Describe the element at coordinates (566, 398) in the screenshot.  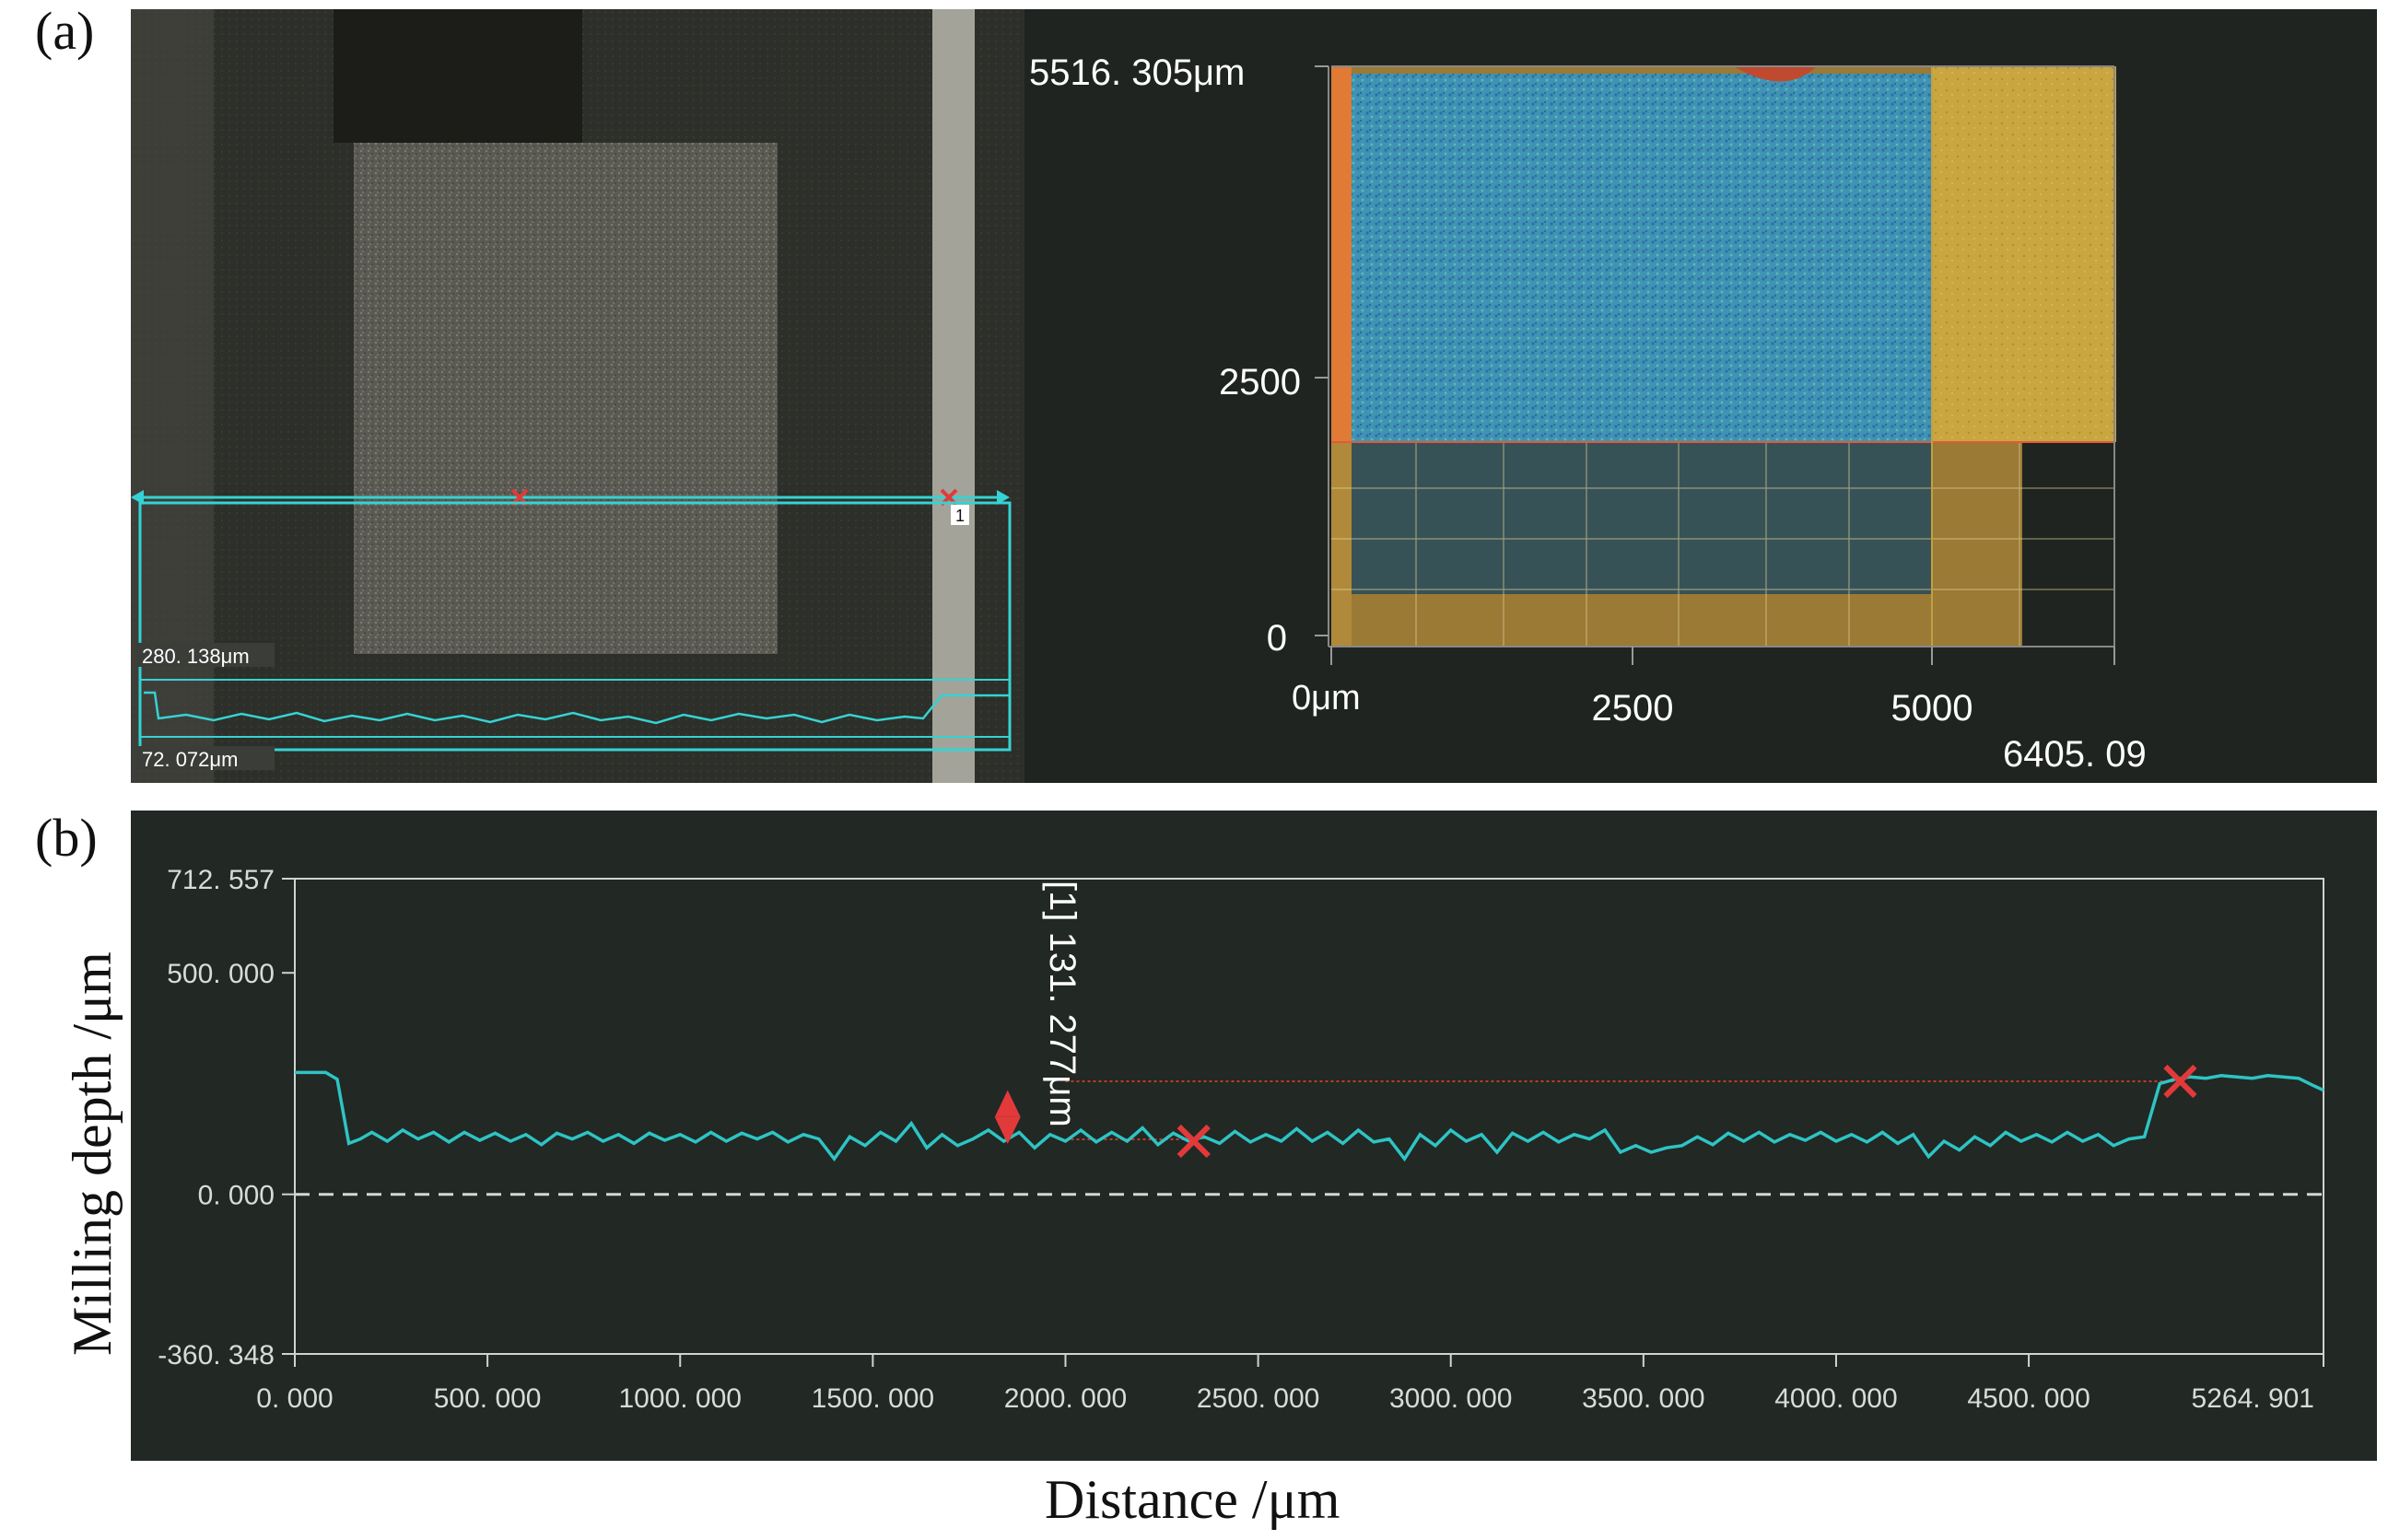
I see `milled-pocket` at that location.